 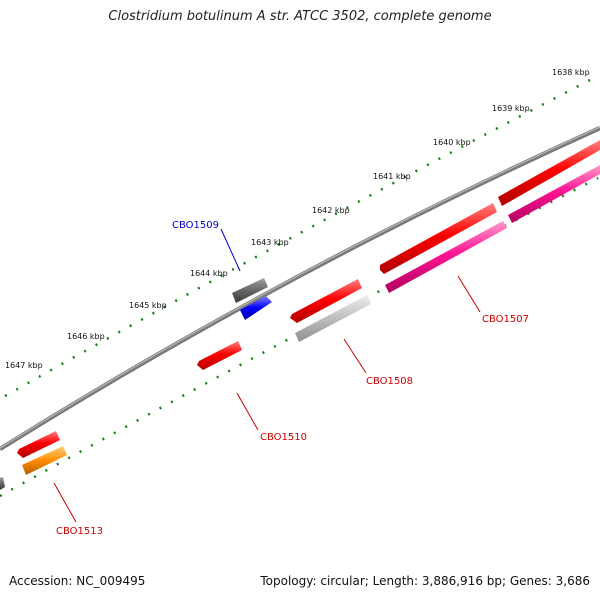 I want to click on ruler-tick-label: 1641 kbp, so click(x=392, y=176).